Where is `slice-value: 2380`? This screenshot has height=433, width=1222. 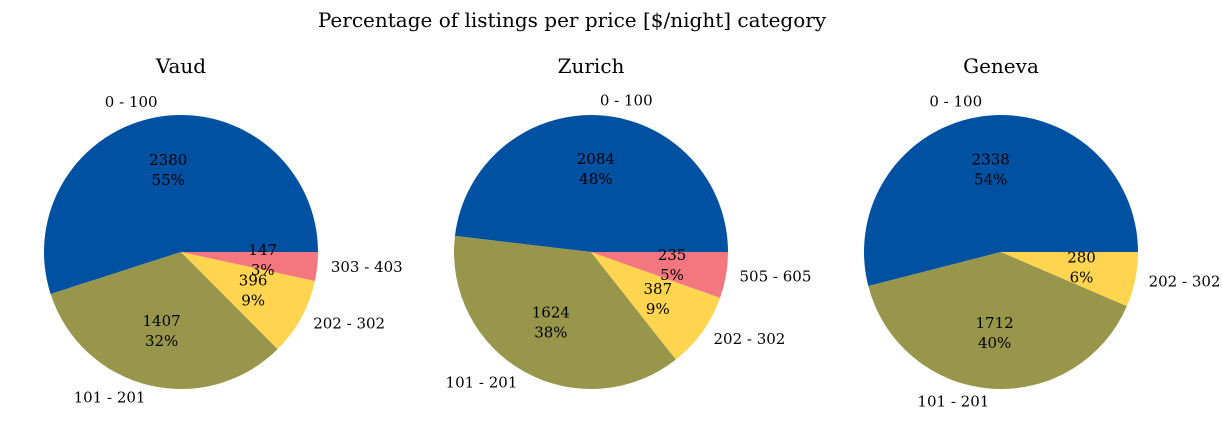 slice-value: 2380 is located at coordinates (168, 160).